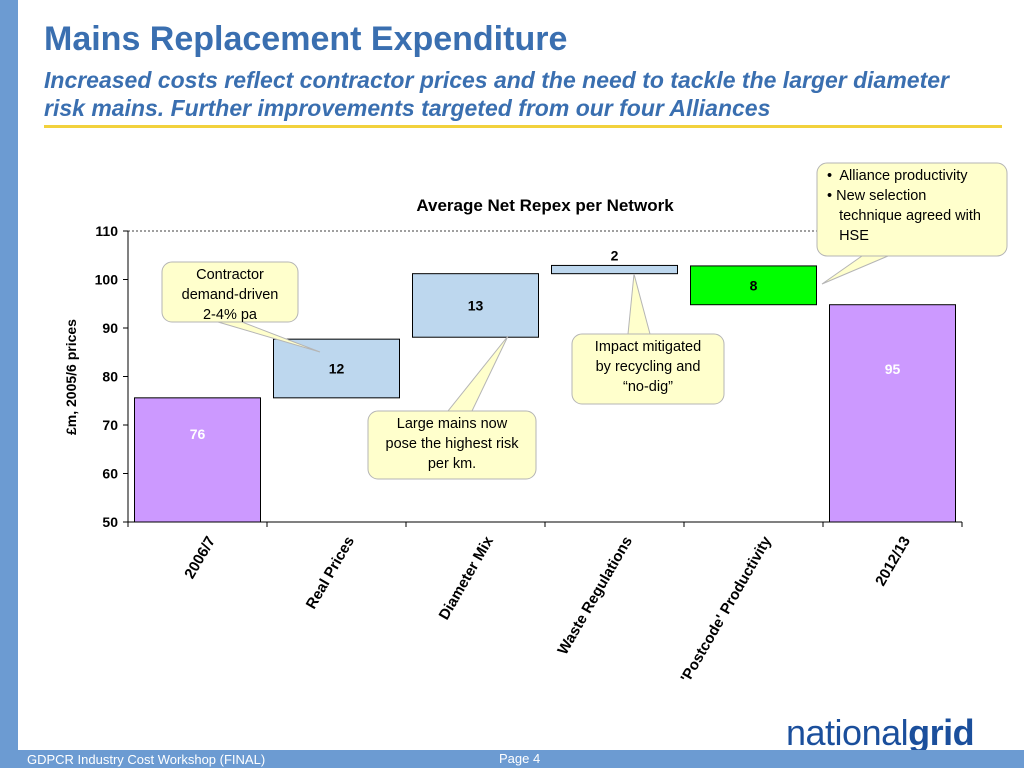 The width and height of the screenshot is (1024, 768). I want to click on logo-text-light: national, so click(847, 732).